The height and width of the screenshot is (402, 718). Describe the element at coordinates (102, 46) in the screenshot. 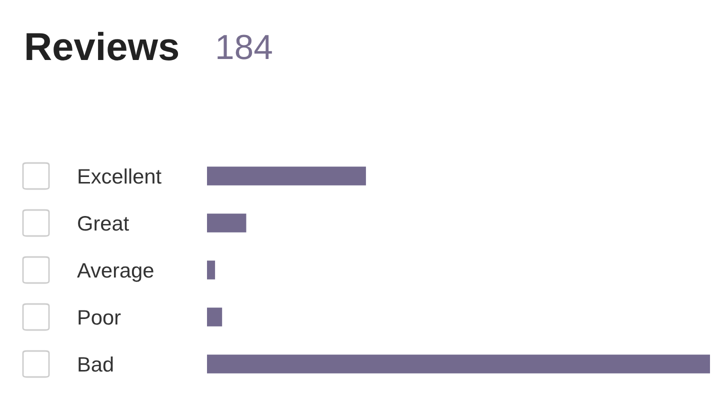

I see `chart-title: Reviews` at that location.